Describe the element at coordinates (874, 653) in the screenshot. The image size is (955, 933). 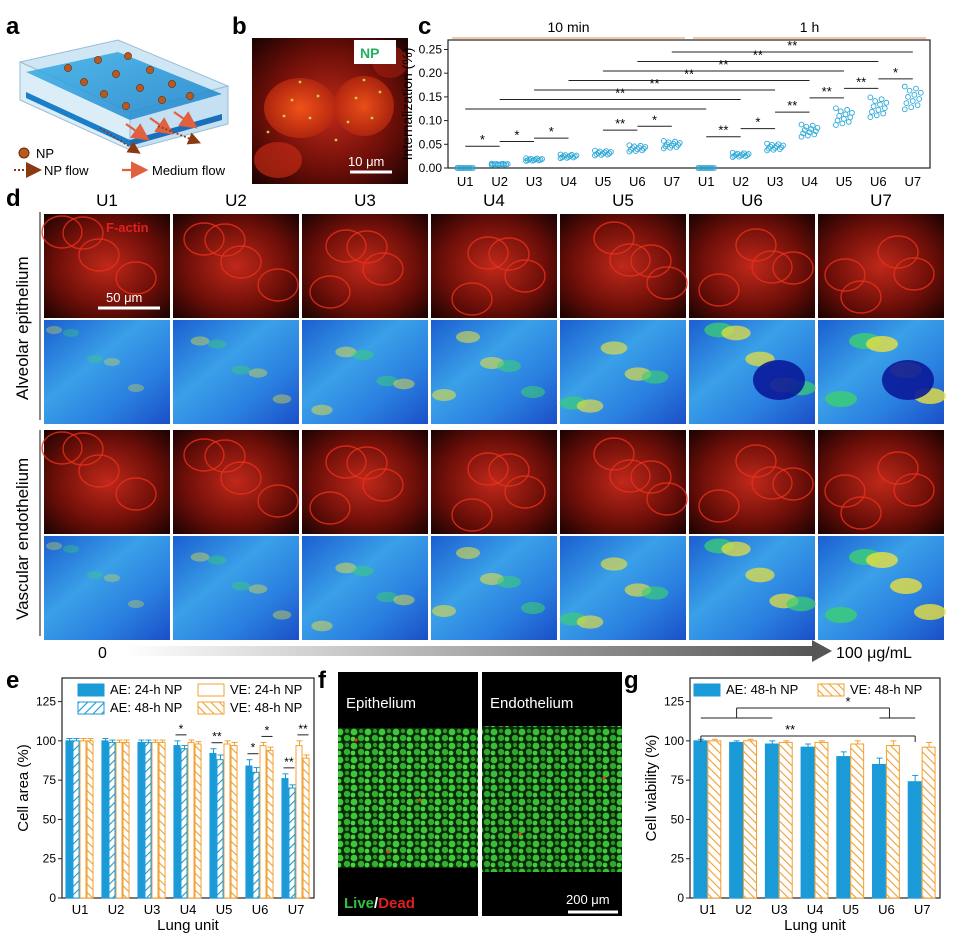
I see `concentration-end-label: 100 μg/mL` at that location.